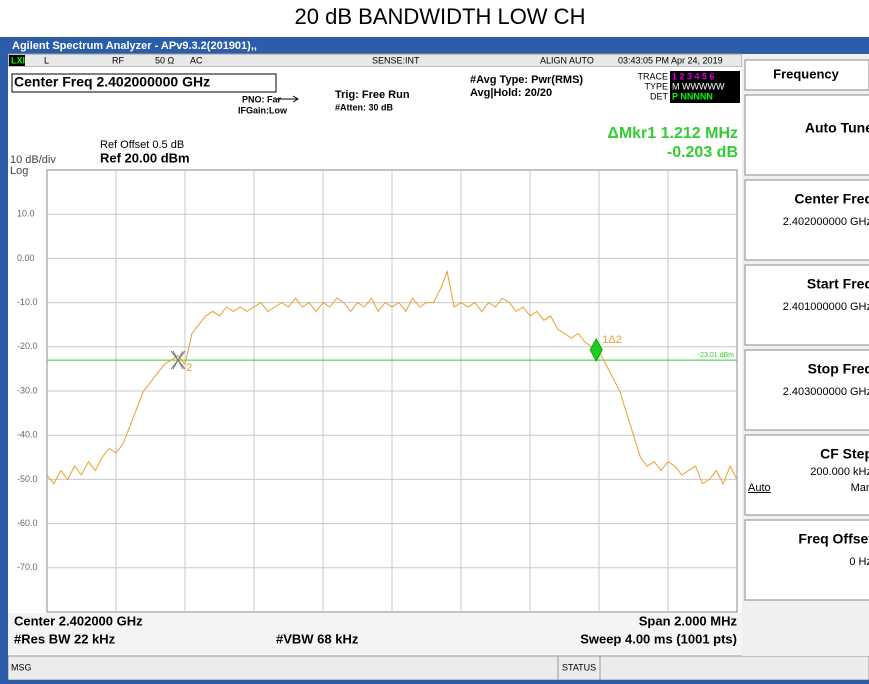 The width and height of the screenshot is (869, 684). I want to click on trace-box, so click(705, 87).